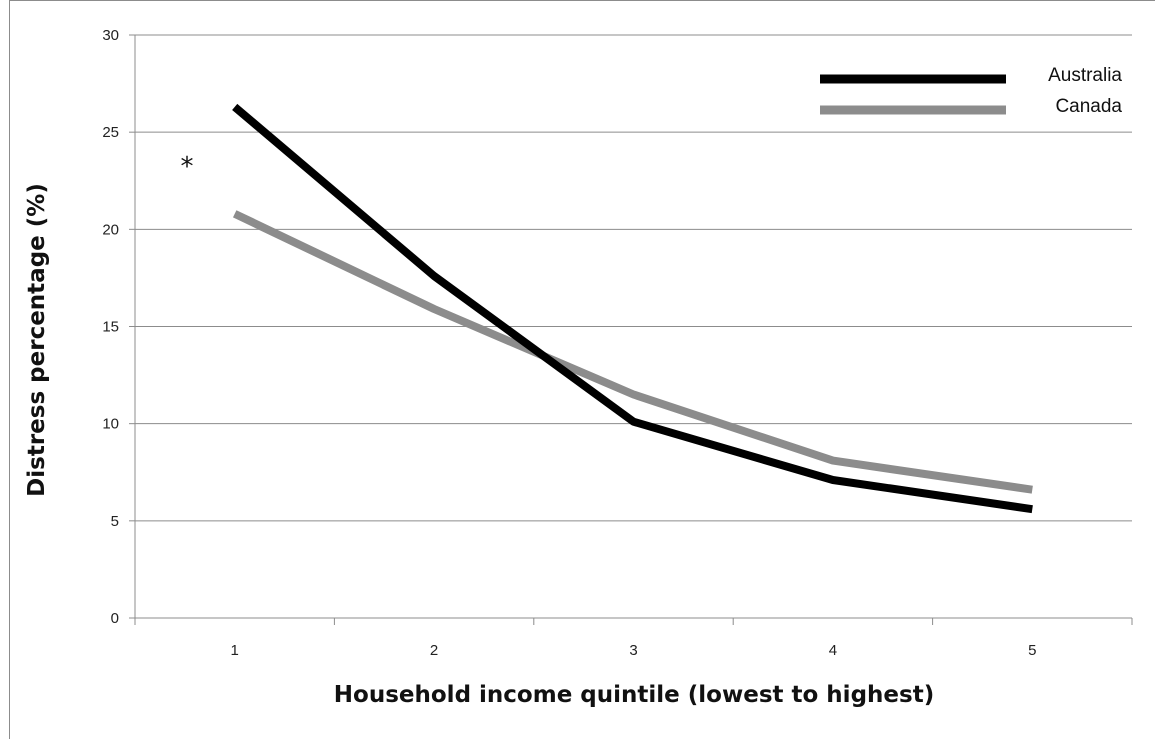  Describe the element at coordinates (1032, 650) in the screenshot. I see `x-tick-label: 5` at that location.